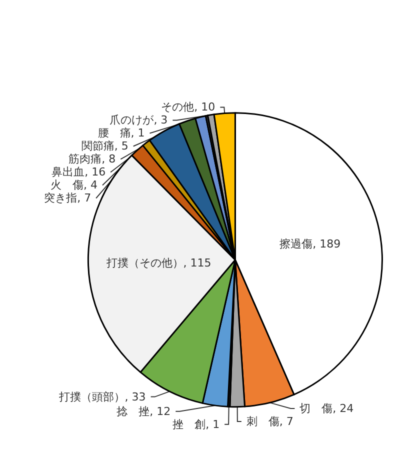 The image size is (420, 464). Describe the element at coordinates (109, 159) in the screenshot. I see `data-label: , 8` at that location.